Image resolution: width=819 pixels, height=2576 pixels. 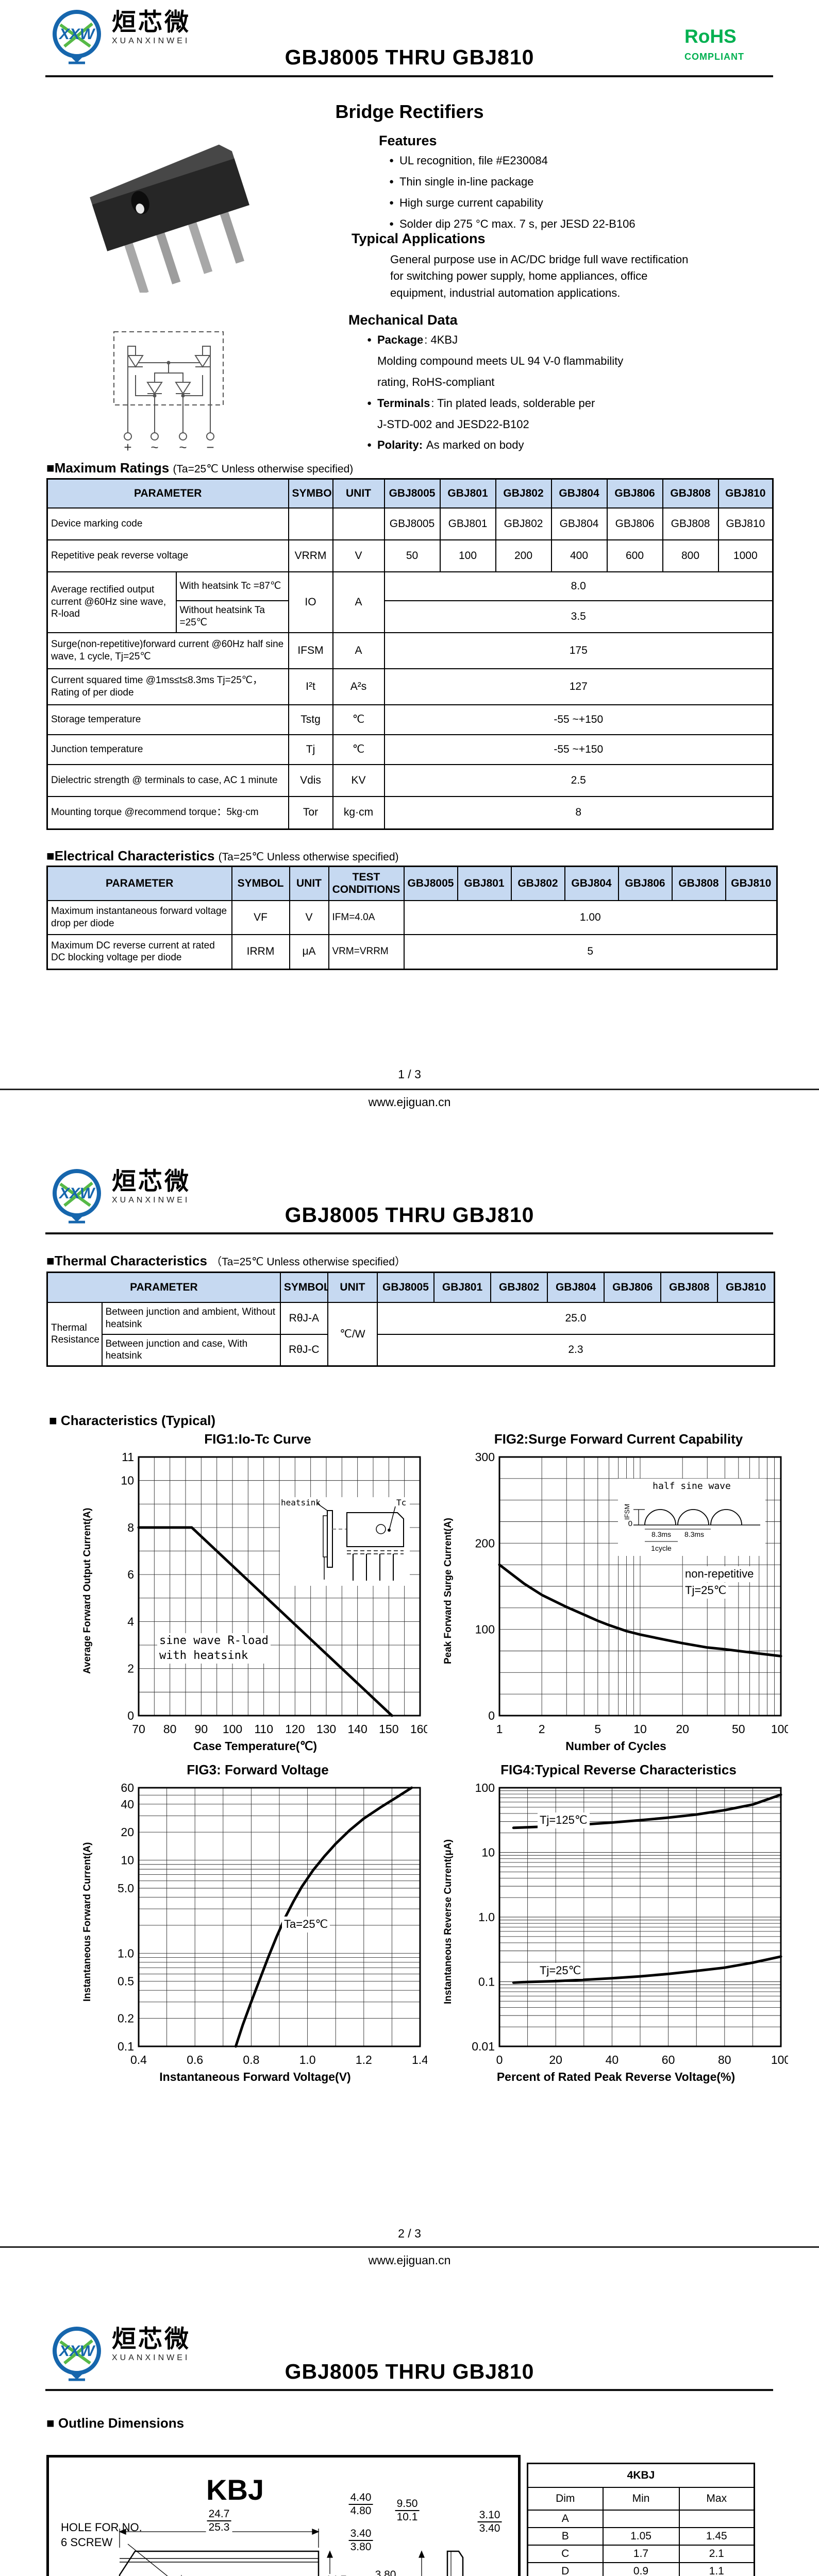 What do you see at coordinates (310, 555) in the screenshot?
I see `table-cell: VRRM` at bounding box center [310, 555].